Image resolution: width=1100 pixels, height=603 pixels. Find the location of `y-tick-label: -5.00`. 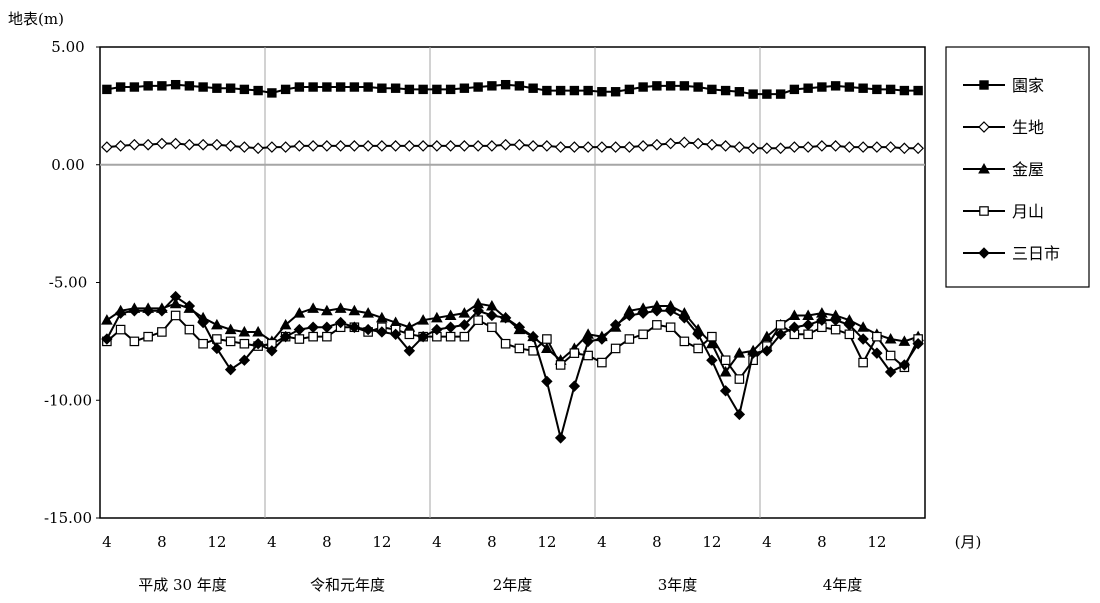

y-tick-label: -5.00 is located at coordinates (68, 283).